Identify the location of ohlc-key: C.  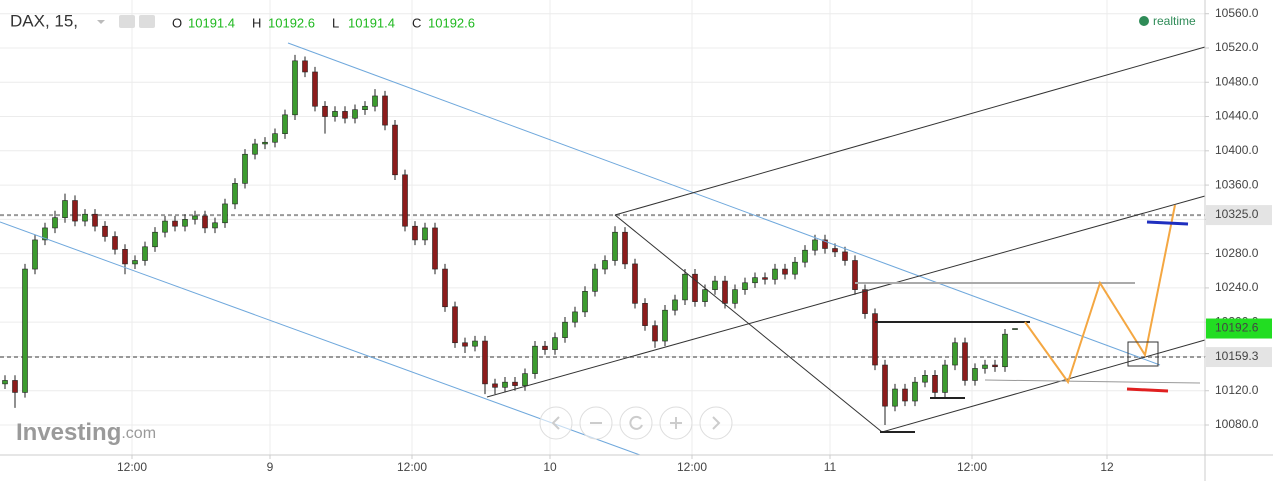
(416, 22).